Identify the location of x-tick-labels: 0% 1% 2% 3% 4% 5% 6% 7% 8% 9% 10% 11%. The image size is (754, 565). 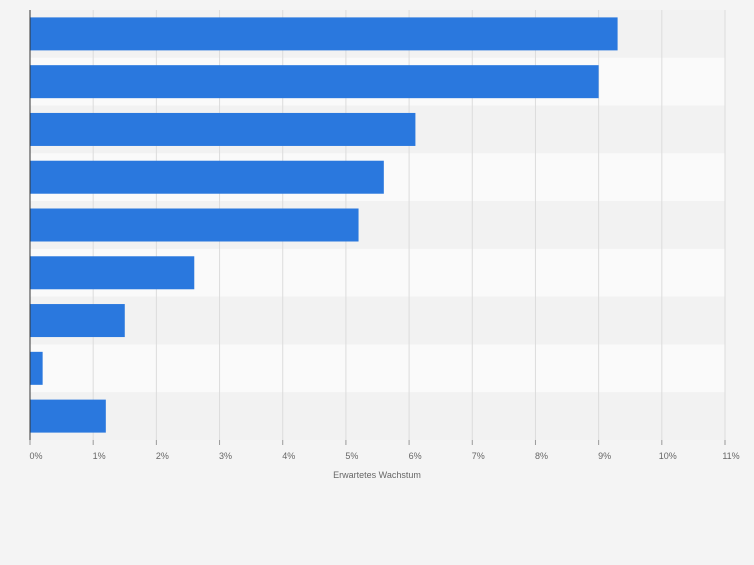
(384, 456).